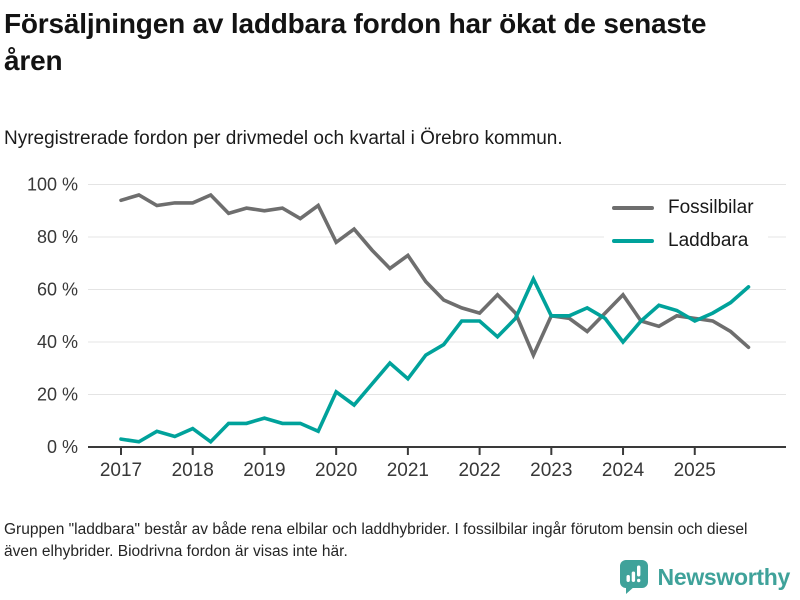 This screenshot has width=800, height=600. I want to click on newsworthy-logo: Newsworthy, so click(704, 577).